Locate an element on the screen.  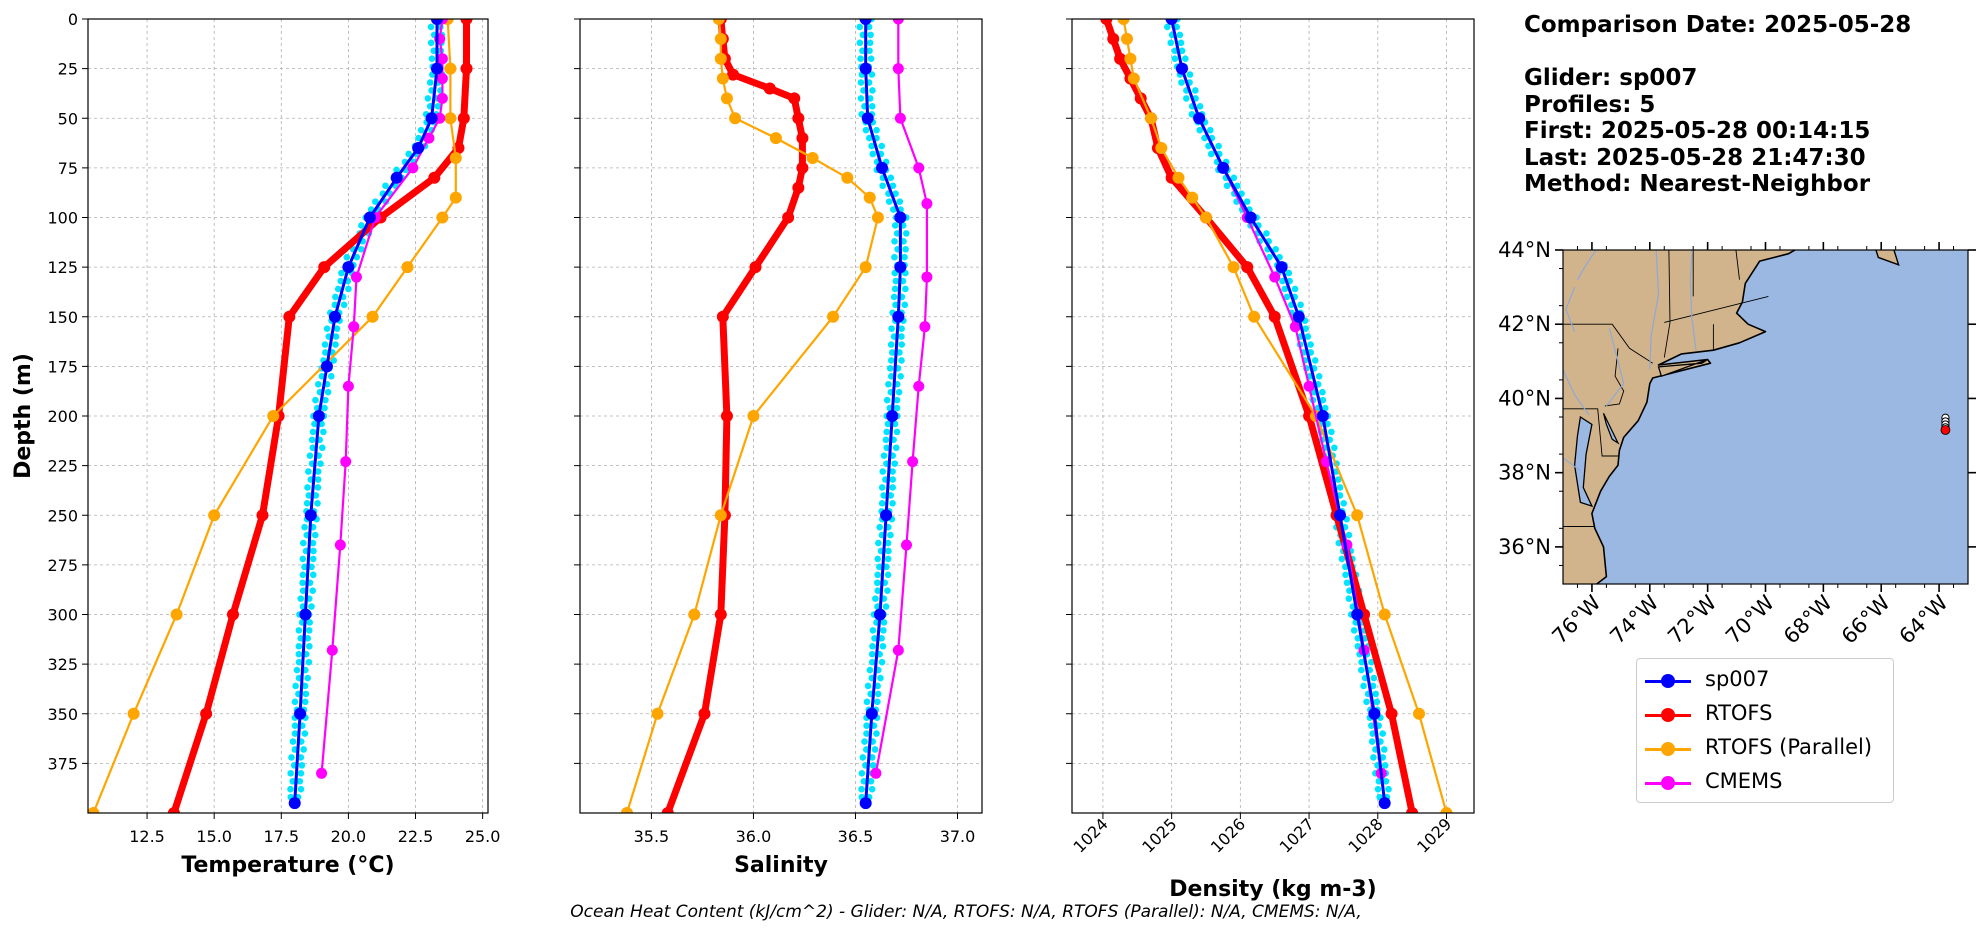
x-tick-label: 15.0 is located at coordinates (214, 836).